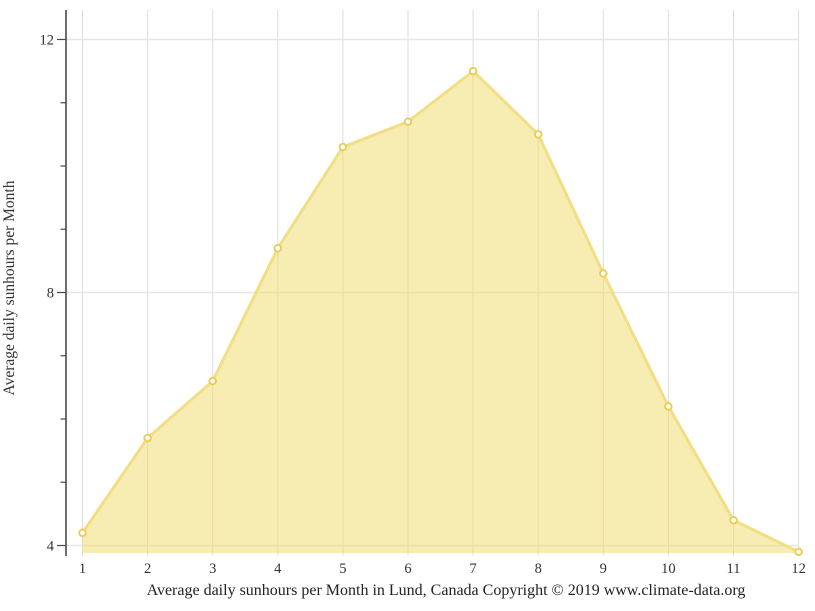 The width and height of the screenshot is (815, 611). Describe the element at coordinates (47, 41) in the screenshot. I see `y-tick-label: 12` at that location.